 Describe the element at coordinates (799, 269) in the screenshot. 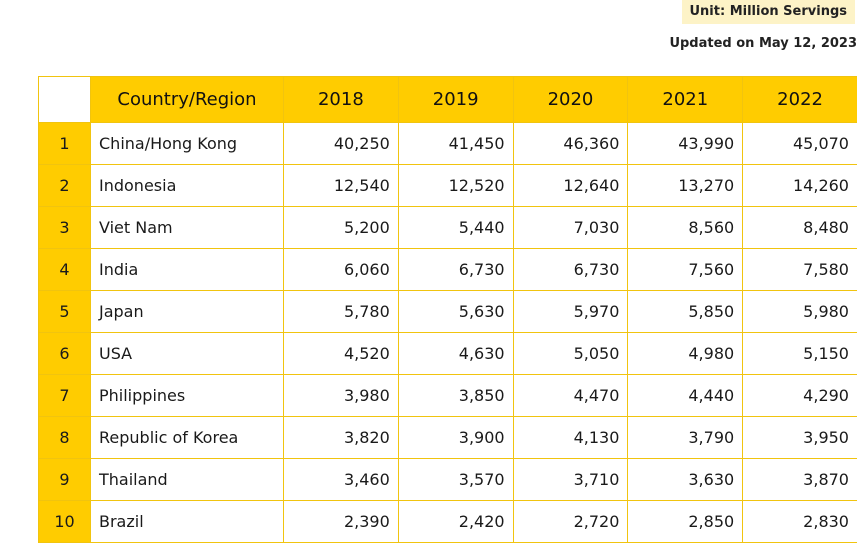

I see `value-cell: 7,580` at that location.